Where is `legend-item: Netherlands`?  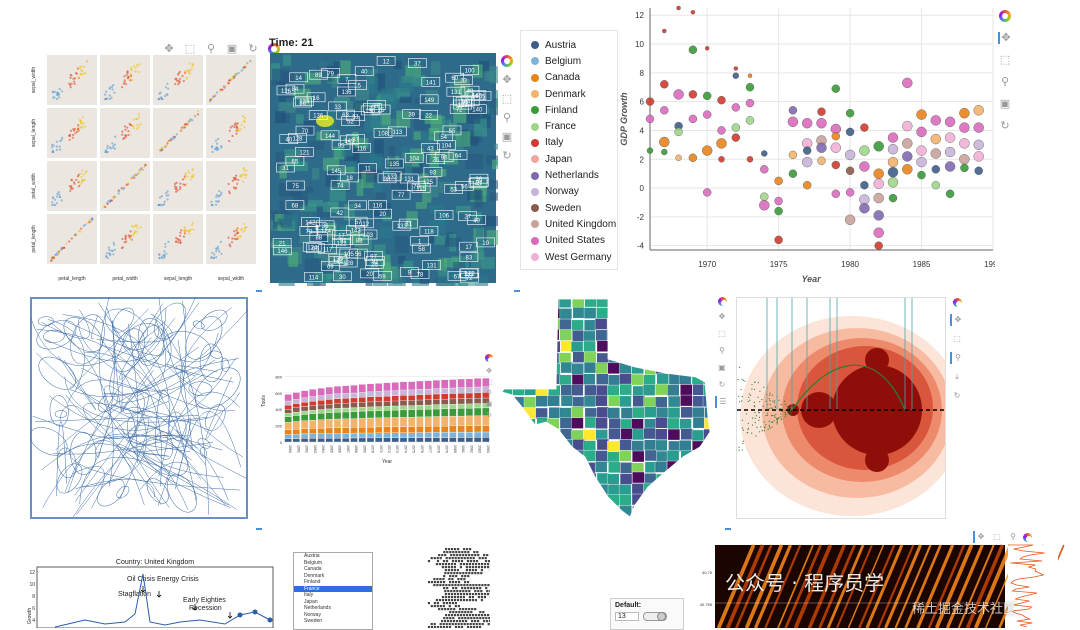
legend-item: Netherlands is located at coordinates (569, 175).